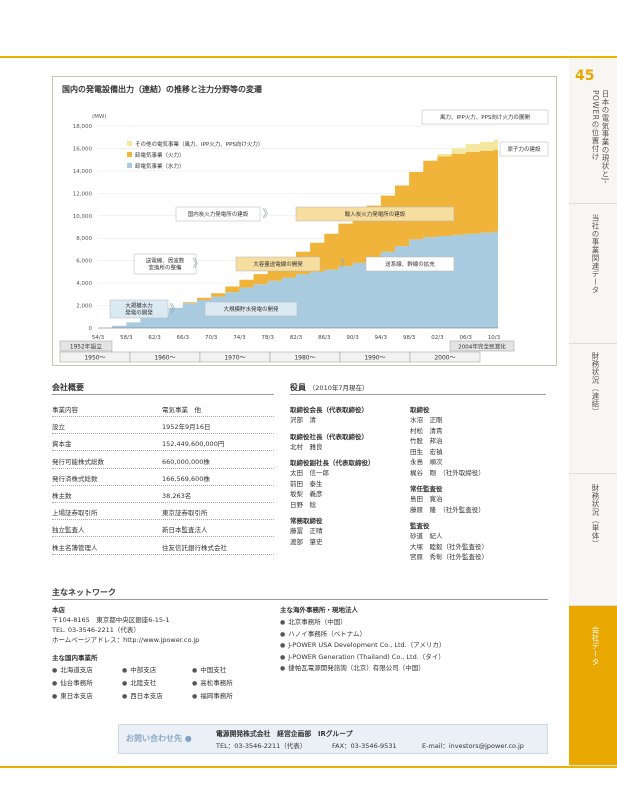  What do you see at coordinates (449, 546) in the screenshot?
I see `officer-name: 大塚 睦毅（社外監査役）` at bounding box center [449, 546].